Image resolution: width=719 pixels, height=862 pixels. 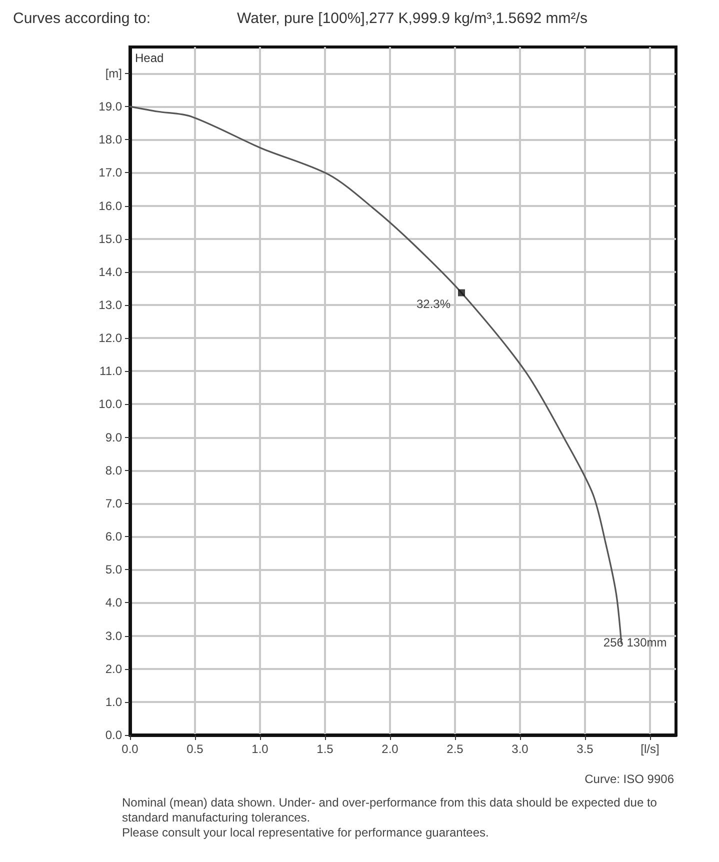 What do you see at coordinates (110, 173) in the screenshot?
I see `y-tick-label: 17.0` at bounding box center [110, 173].